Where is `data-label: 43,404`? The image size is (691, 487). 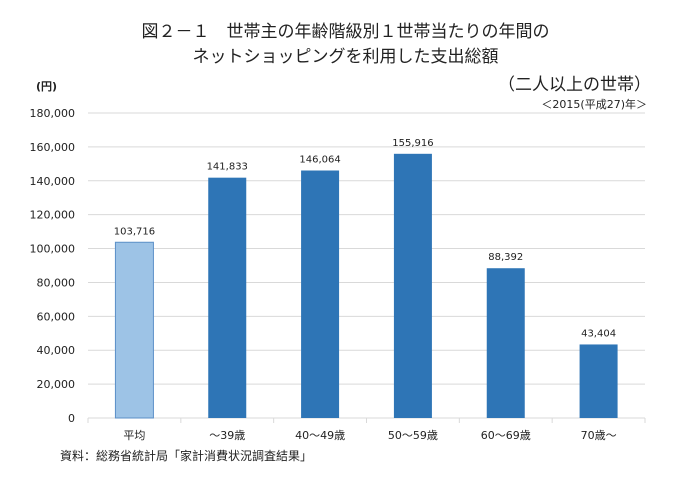
data-label: 43,404 is located at coordinates (598, 333).